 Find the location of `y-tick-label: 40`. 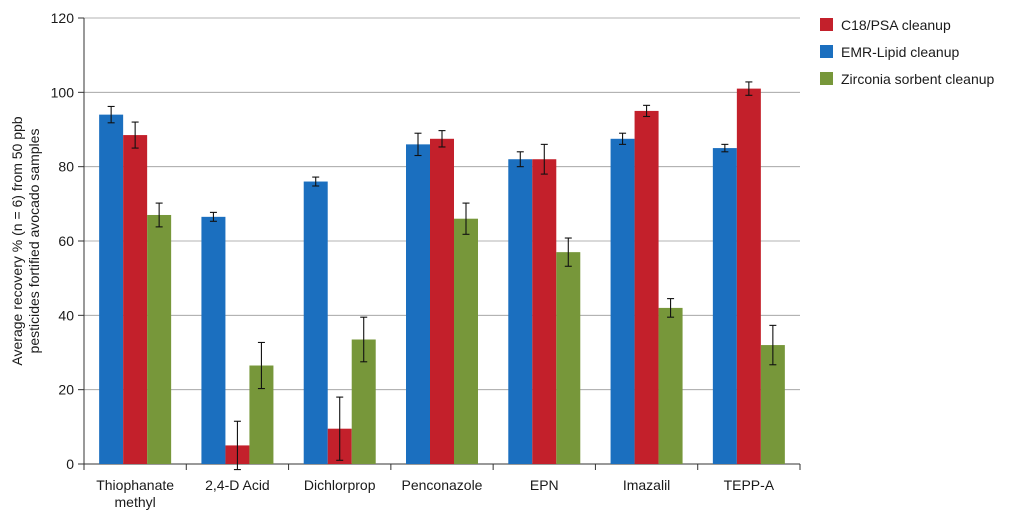

y-tick-label: 40 is located at coordinates (66, 315).